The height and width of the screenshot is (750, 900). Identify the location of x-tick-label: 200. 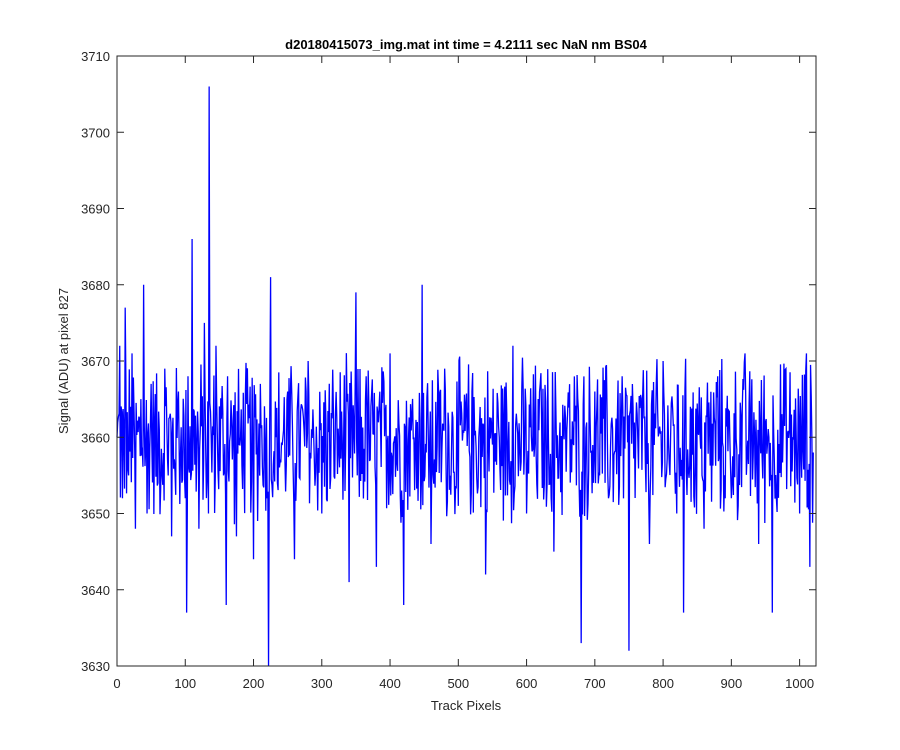
(254, 683).